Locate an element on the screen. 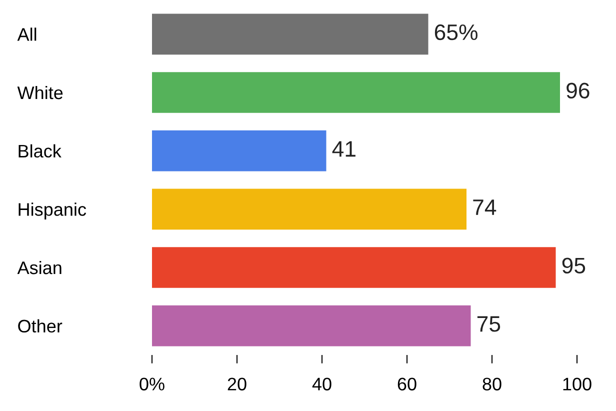  x-tick-label: 80 is located at coordinates (492, 384).